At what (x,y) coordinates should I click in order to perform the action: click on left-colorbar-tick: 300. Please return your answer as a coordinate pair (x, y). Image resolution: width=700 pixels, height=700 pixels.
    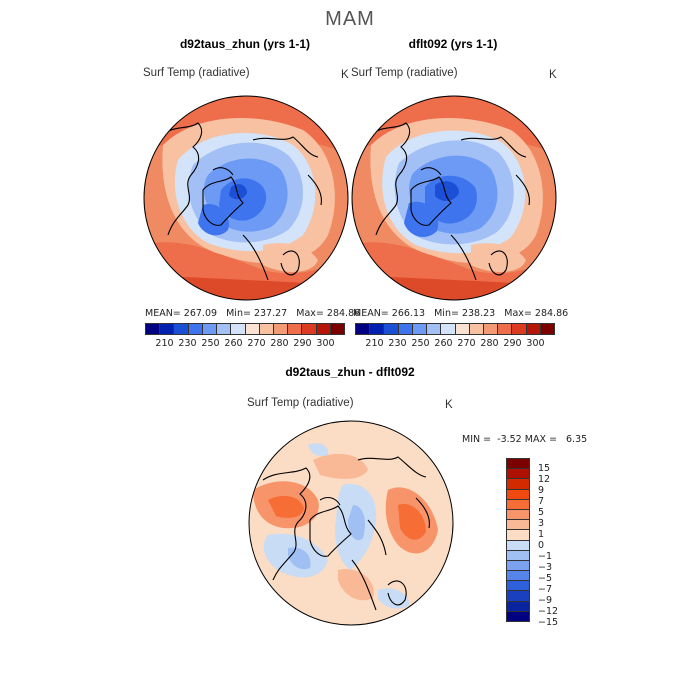
    Looking at the image, I should click on (325, 343).